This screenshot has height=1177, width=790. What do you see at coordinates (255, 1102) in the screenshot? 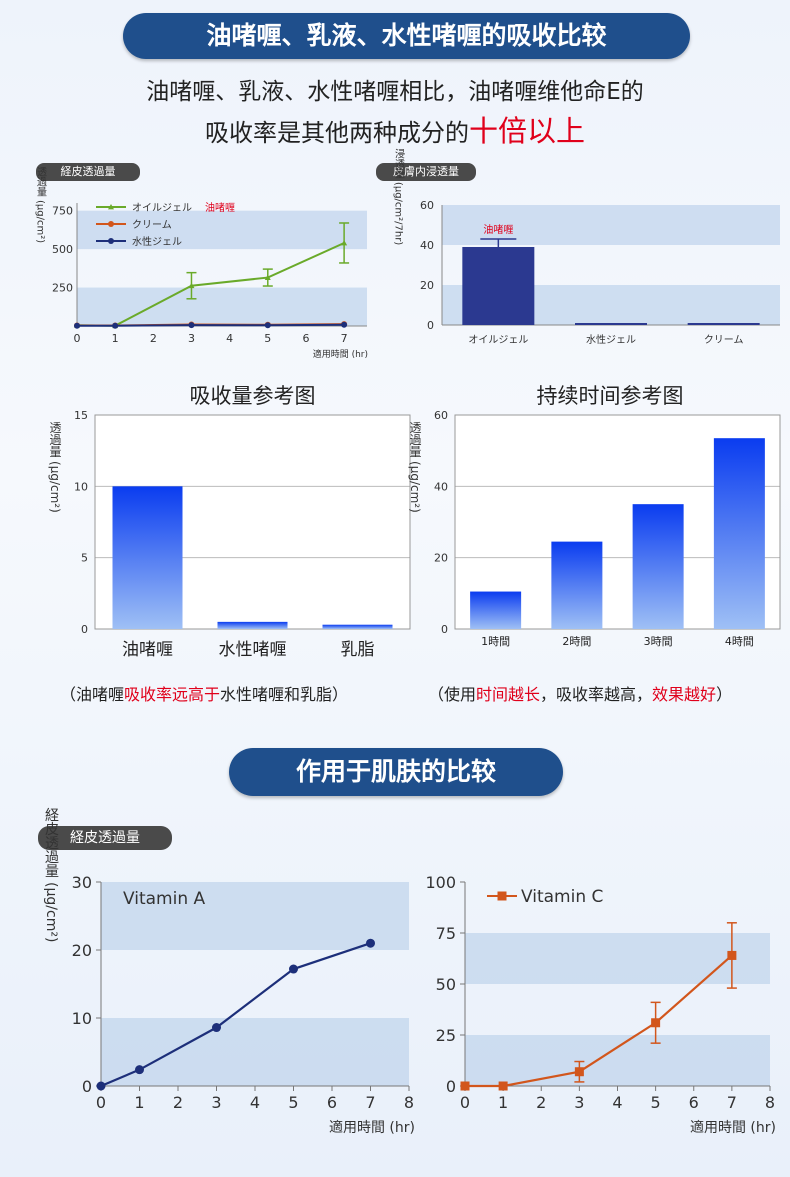
I see `chart5-x-tick: 4` at bounding box center [255, 1102].